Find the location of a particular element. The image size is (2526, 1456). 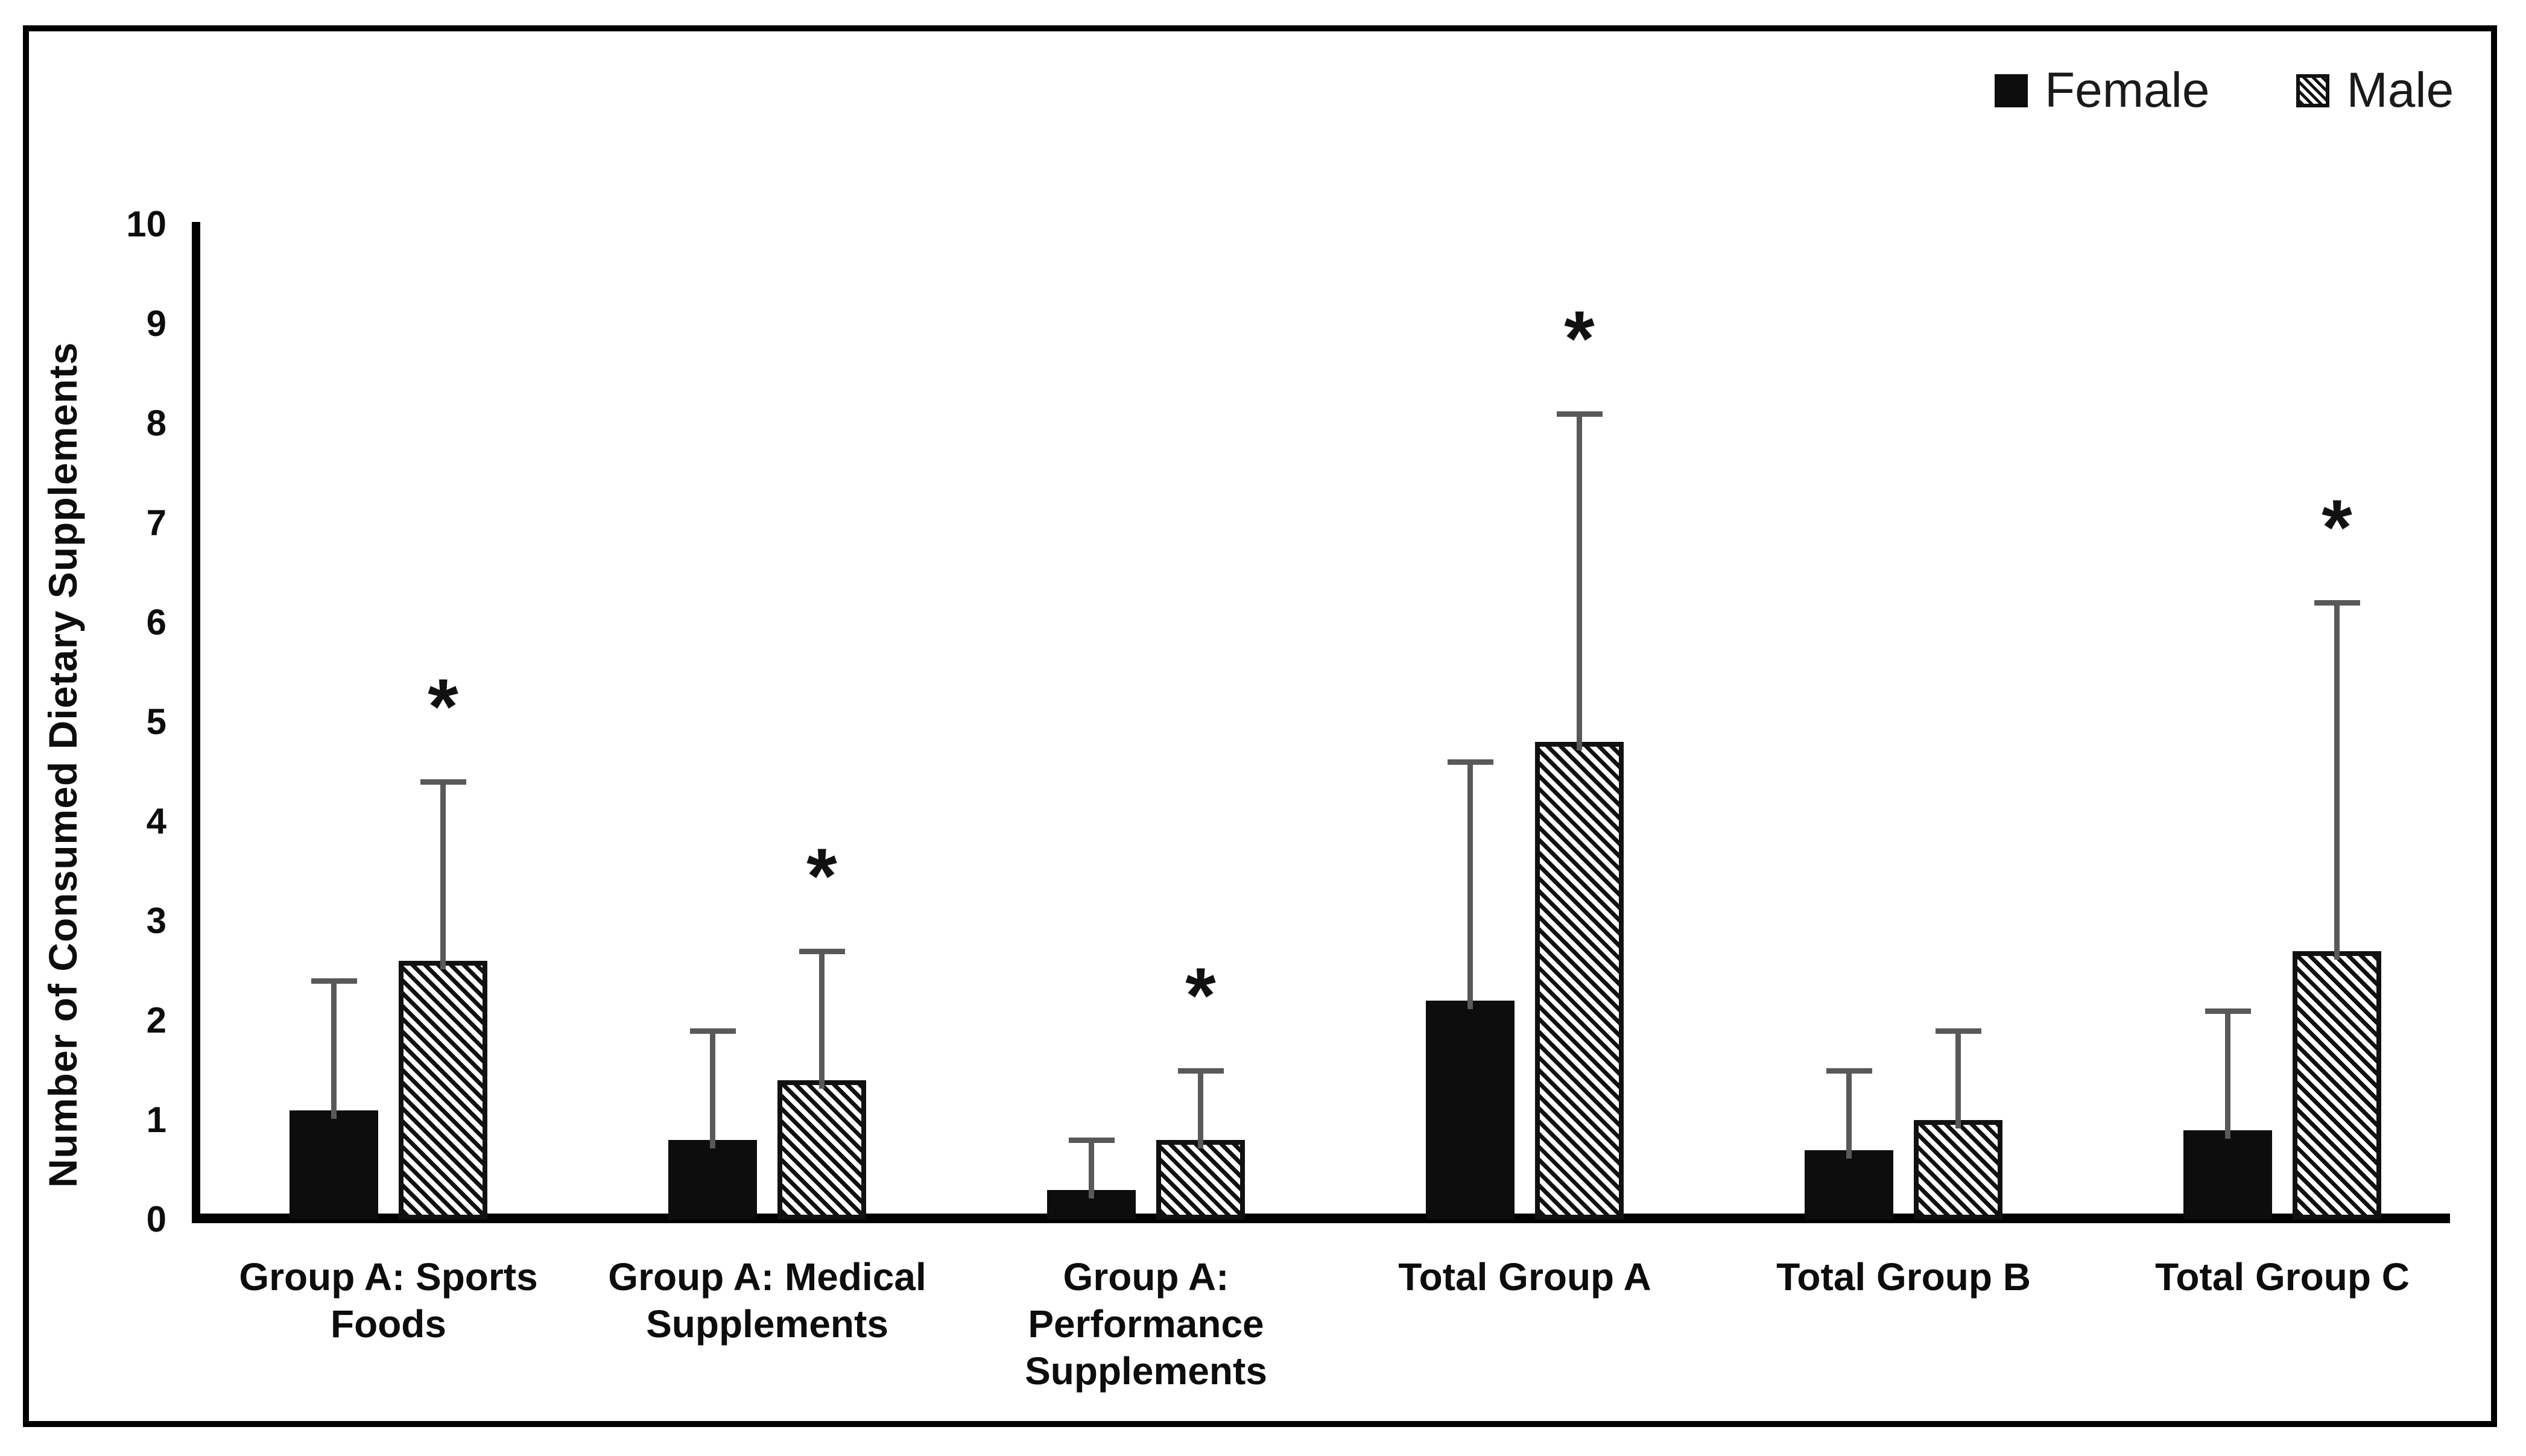

male-swatch-icon is located at coordinates (2313, 90).